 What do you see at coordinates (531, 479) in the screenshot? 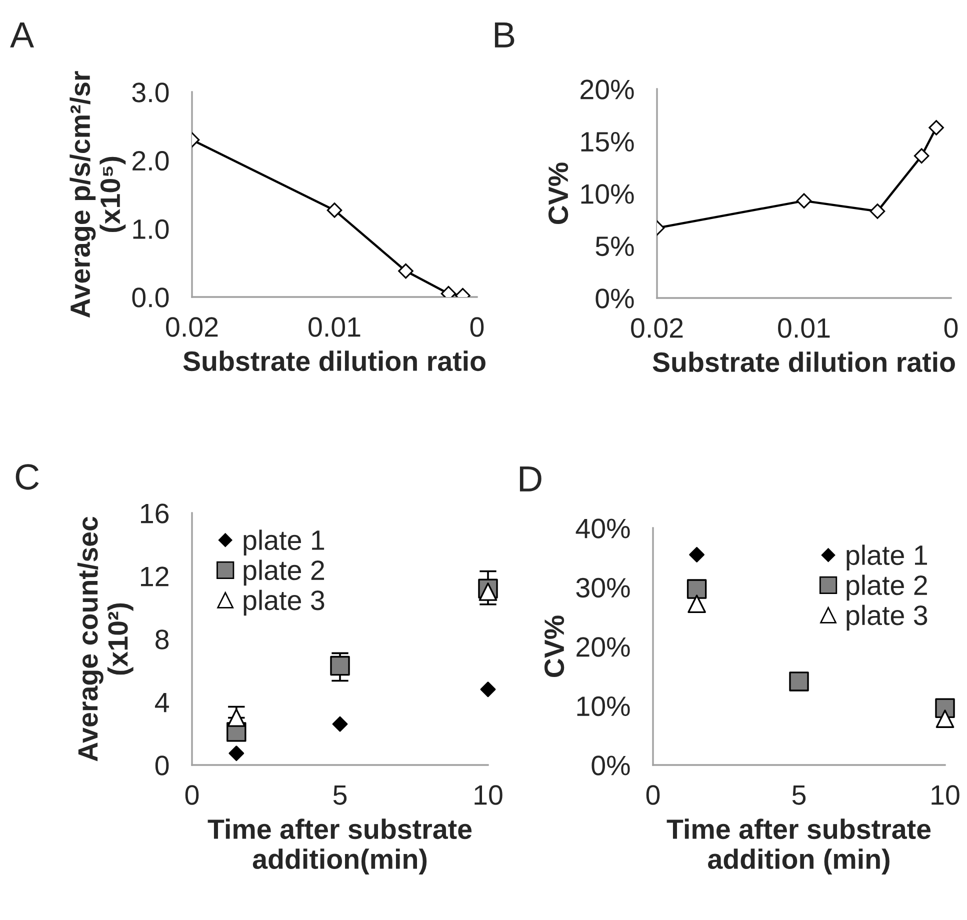
I see `text: D` at bounding box center [531, 479].